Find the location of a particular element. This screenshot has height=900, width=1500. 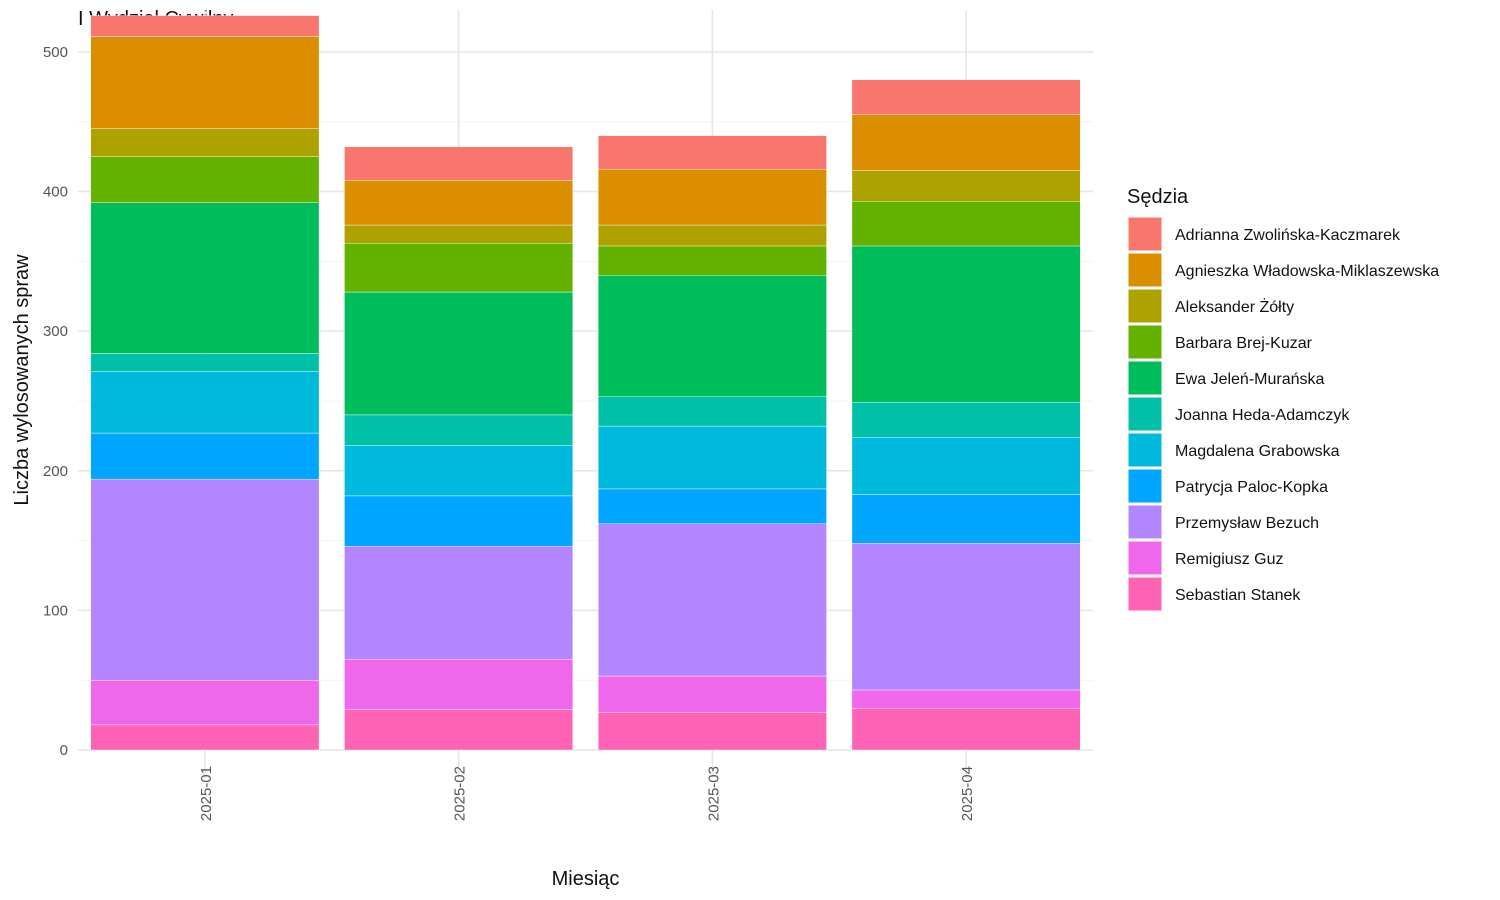

y-axis-title: Liczba wylosowanych spraw is located at coordinates (22, 380).